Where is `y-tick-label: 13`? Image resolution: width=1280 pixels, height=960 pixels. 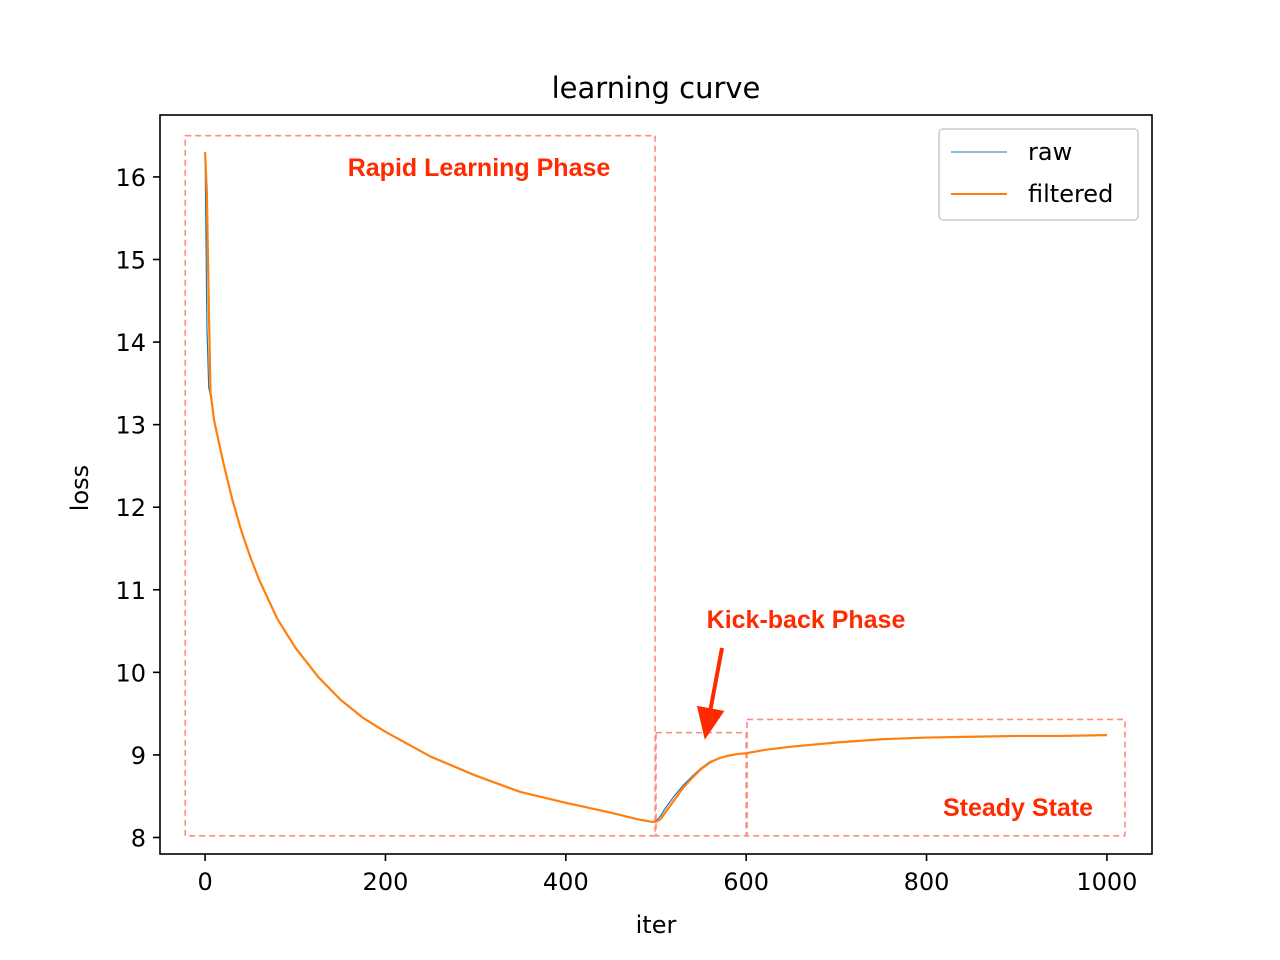 y-tick-label: 13 is located at coordinates (130, 426).